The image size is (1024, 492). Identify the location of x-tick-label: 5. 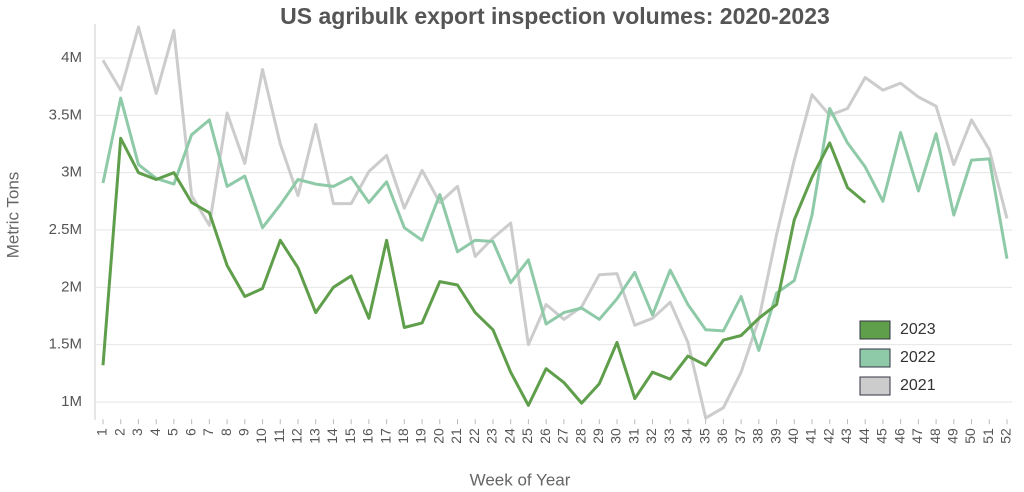
(173, 432).